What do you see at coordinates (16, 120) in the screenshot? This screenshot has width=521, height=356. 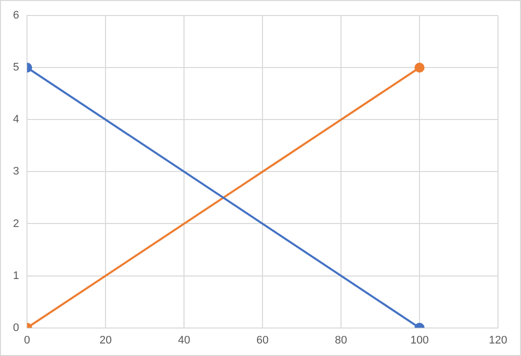 I see `y-tick-label: 4` at bounding box center [16, 120].